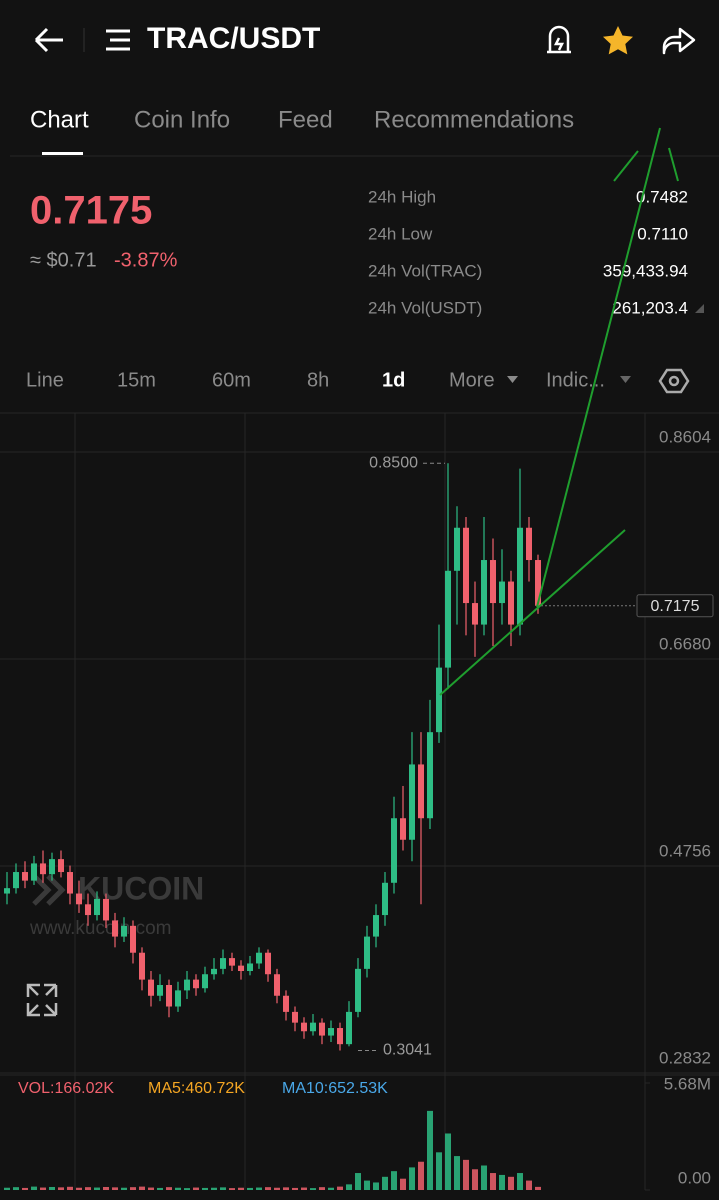 This screenshot has width=719, height=1200. Describe the element at coordinates (59, 119) in the screenshot. I see `tab-active: Chart` at that location.